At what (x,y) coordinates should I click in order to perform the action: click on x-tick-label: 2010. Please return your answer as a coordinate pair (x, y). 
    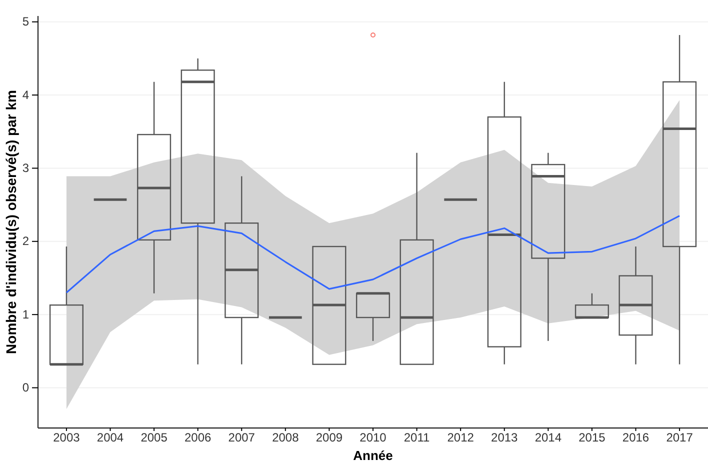
    Looking at the image, I should click on (373, 437).